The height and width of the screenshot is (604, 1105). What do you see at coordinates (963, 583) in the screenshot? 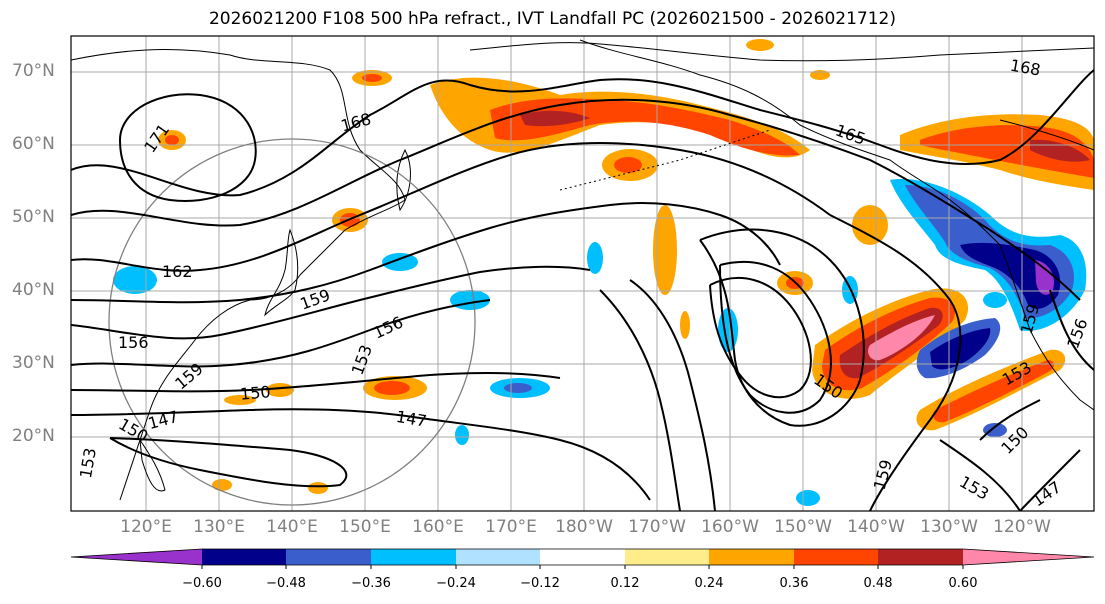
I see `colorbar-tick-label: 0.60` at bounding box center [963, 583].